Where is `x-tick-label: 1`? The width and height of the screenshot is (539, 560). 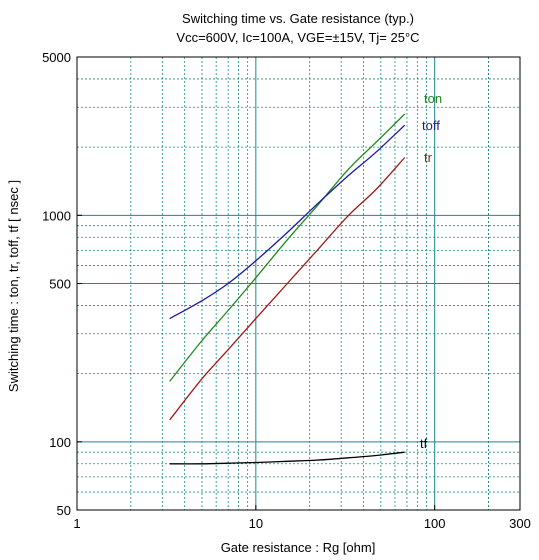 x-tick-label: 1 is located at coordinates (76, 523).